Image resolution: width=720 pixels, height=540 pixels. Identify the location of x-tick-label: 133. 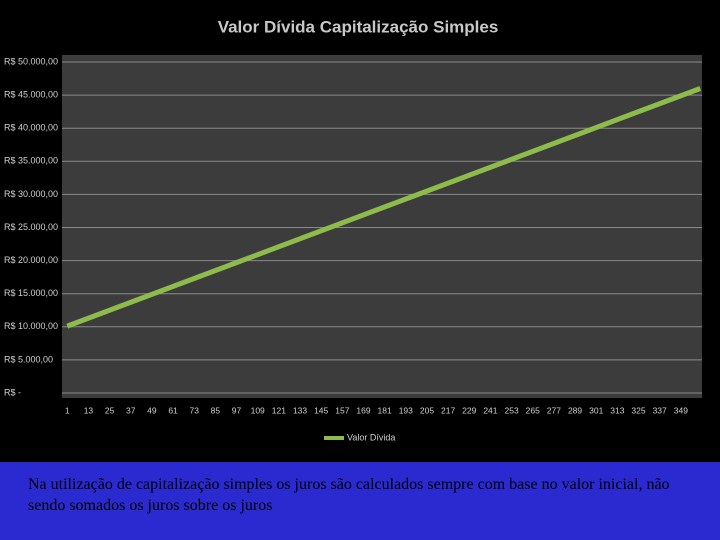
(300, 410).